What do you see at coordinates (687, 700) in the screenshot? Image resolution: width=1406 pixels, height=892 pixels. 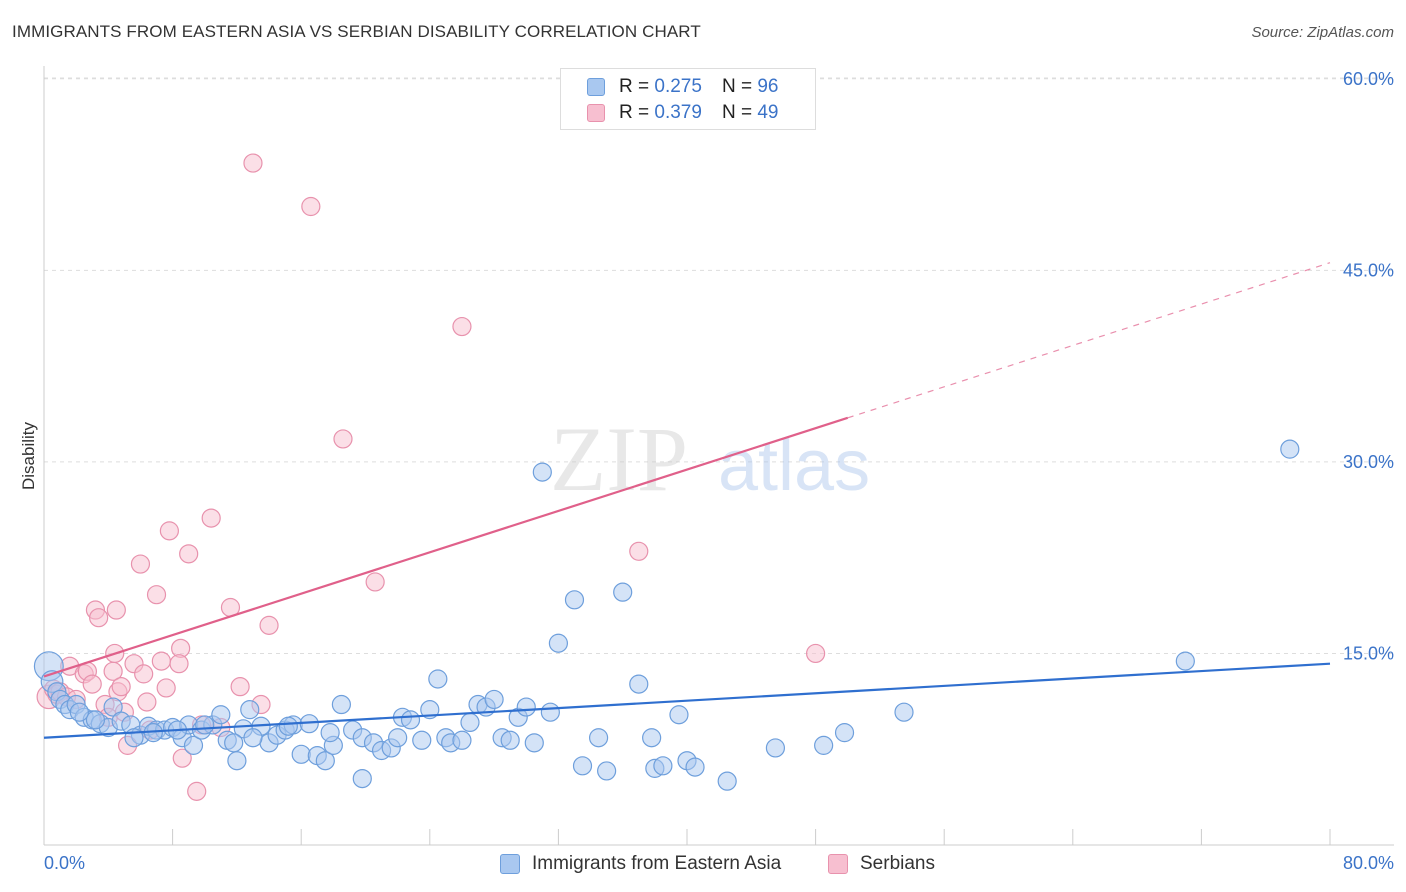 I see `eastern-asia-trend-line` at bounding box center [687, 700].